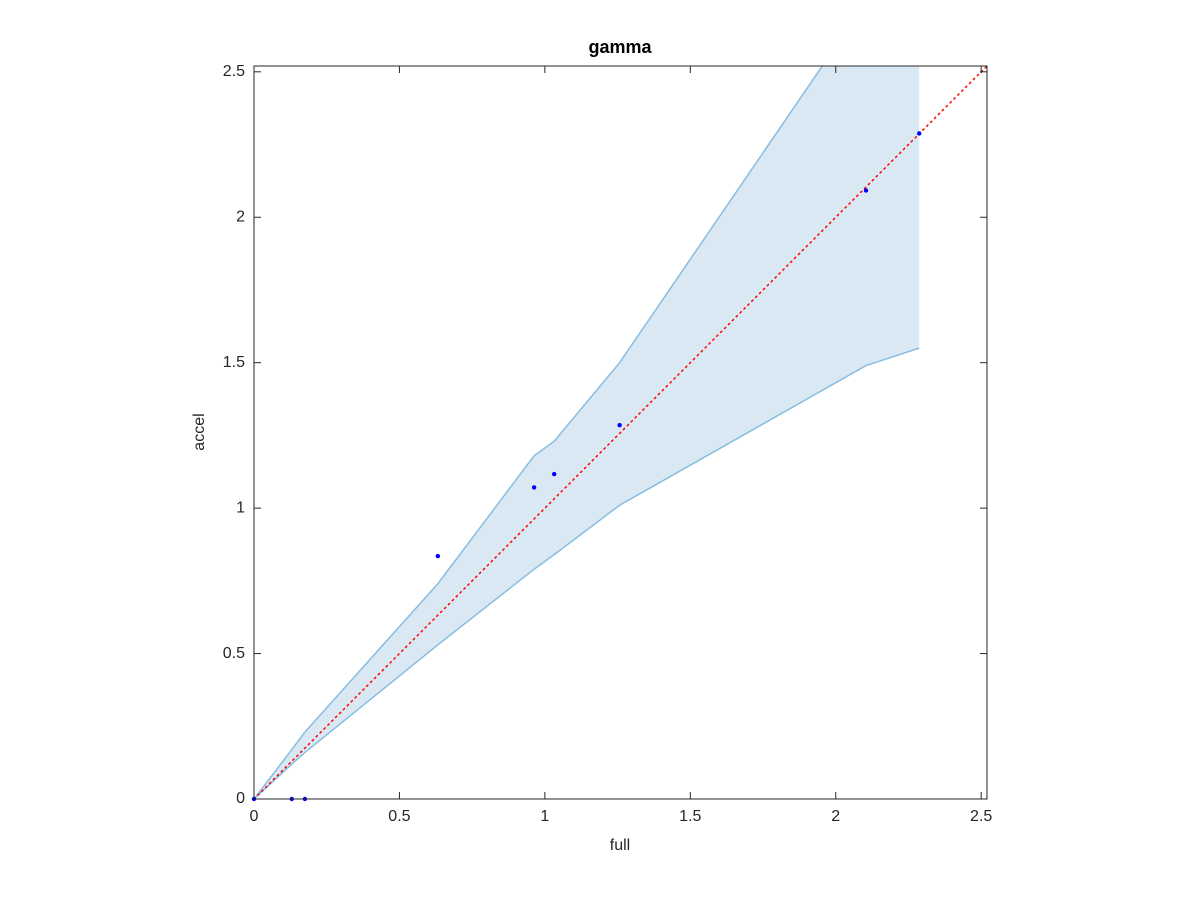  What do you see at coordinates (690, 816) in the screenshot?
I see `x-tick-label: 1.5` at bounding box center [690, 816].